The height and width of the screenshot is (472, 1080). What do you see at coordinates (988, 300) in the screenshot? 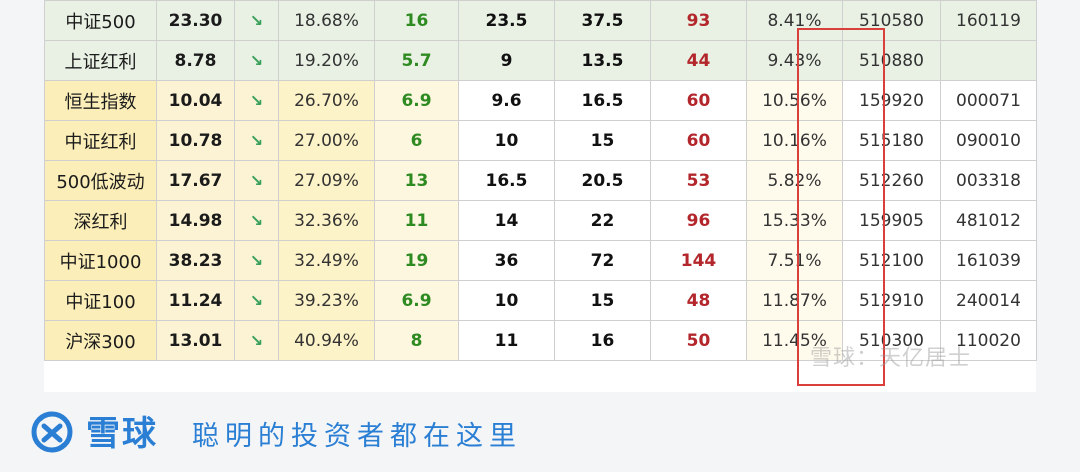
I see `fund-code-2-cell: 240014` at bounding box center [988, 300].